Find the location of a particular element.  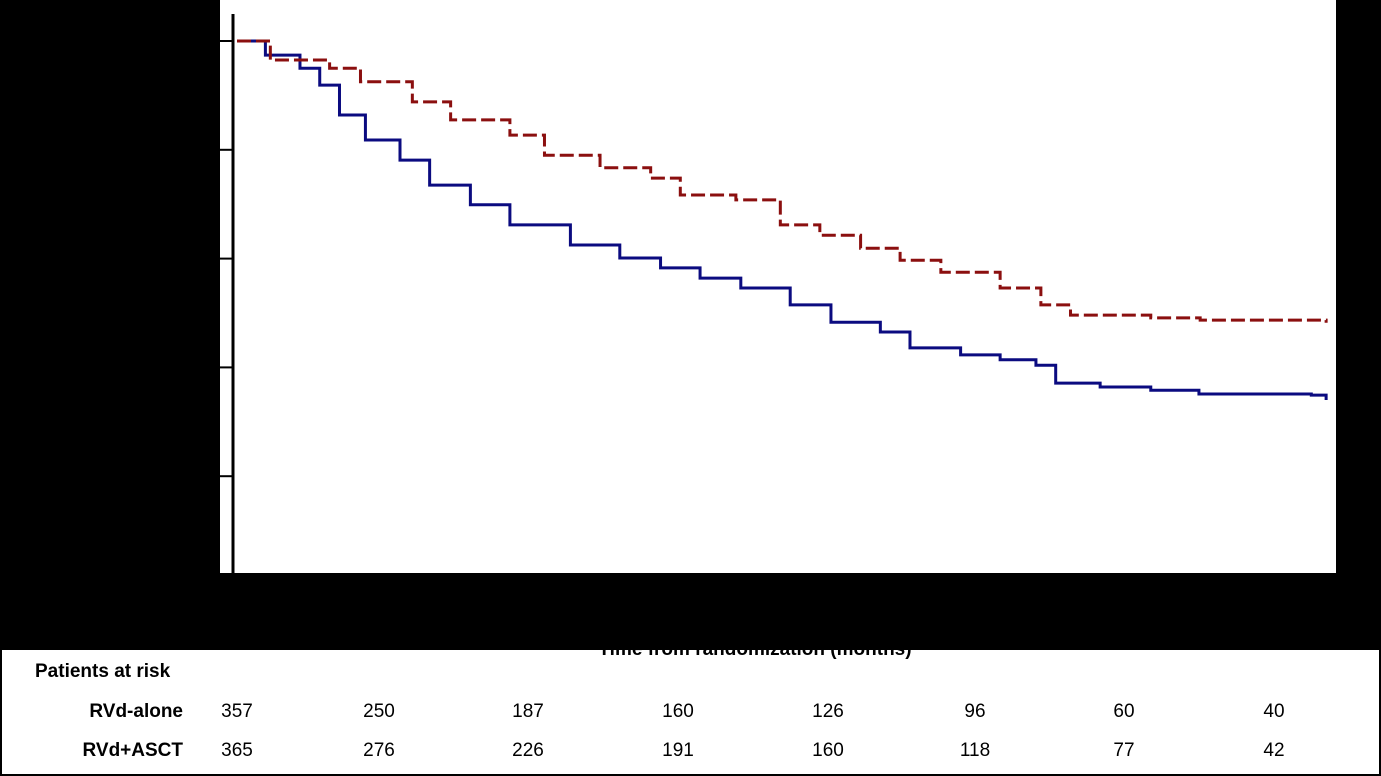

risk-count: 96 is located at coordinates (974, 711).